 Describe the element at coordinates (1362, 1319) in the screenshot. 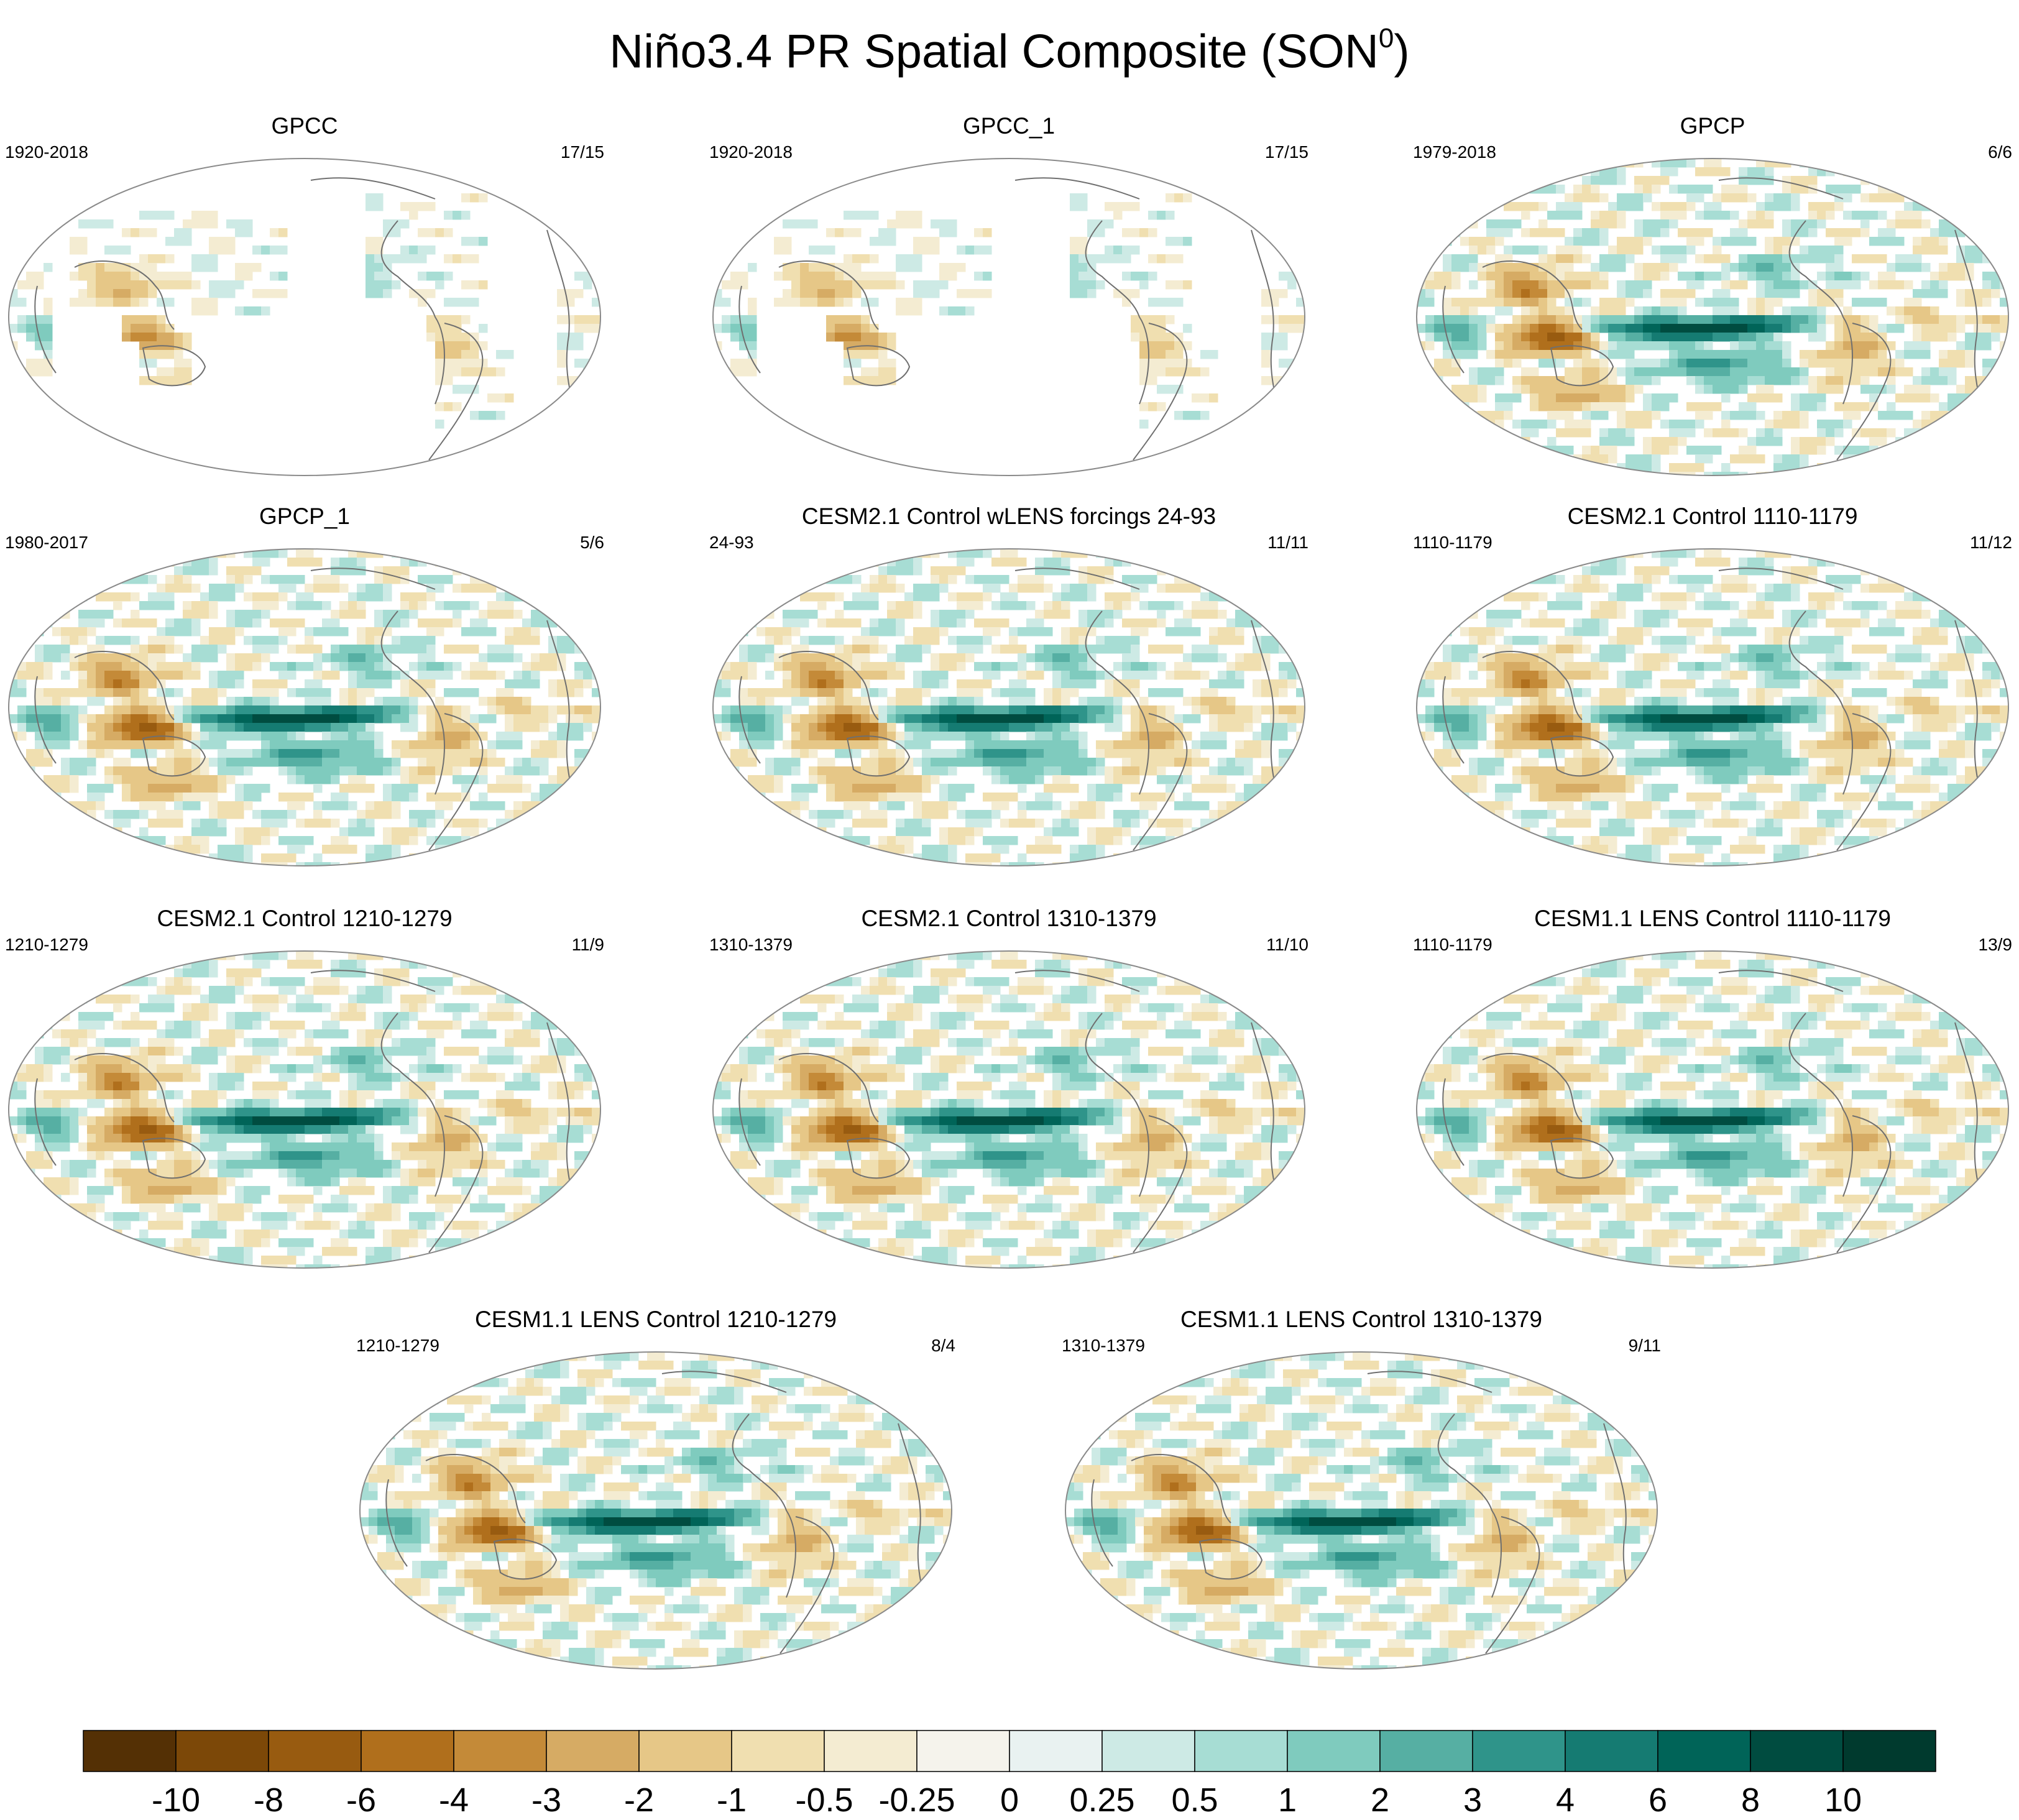

I see `panel-title: CESM1.1 LENS Control 1310-1379` at that location.